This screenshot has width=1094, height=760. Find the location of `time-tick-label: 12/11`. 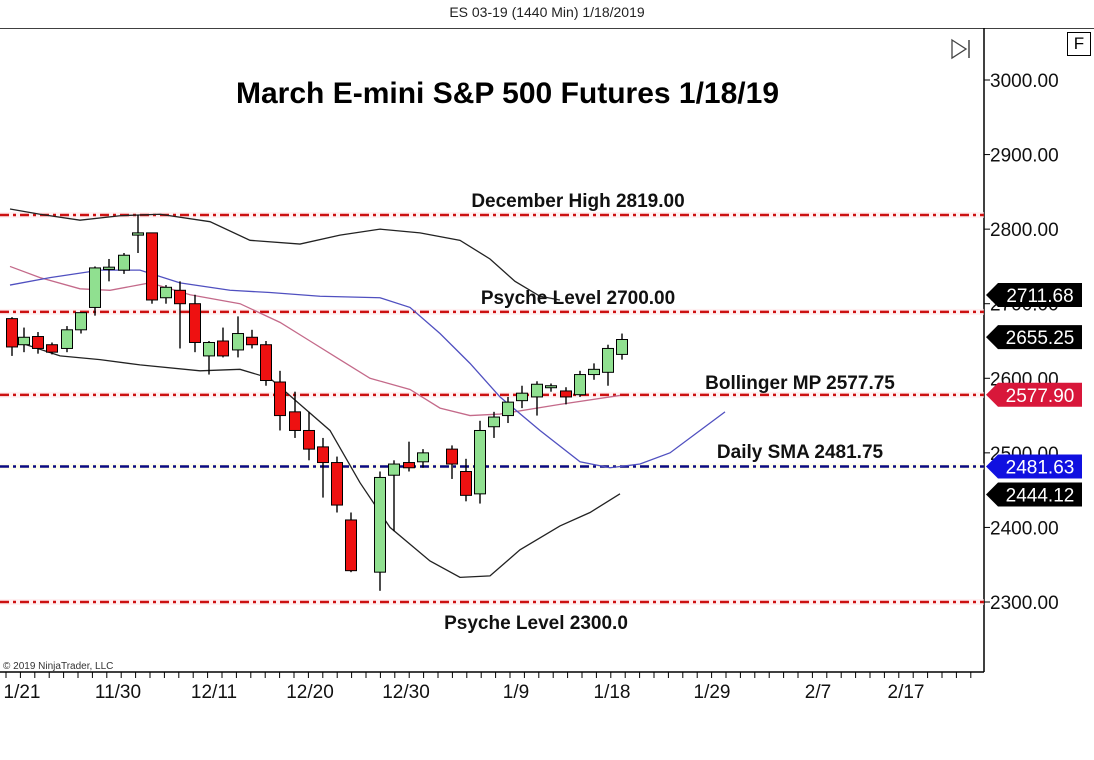

time-tick-label: 12/11 is located at coordinates (214, 692).